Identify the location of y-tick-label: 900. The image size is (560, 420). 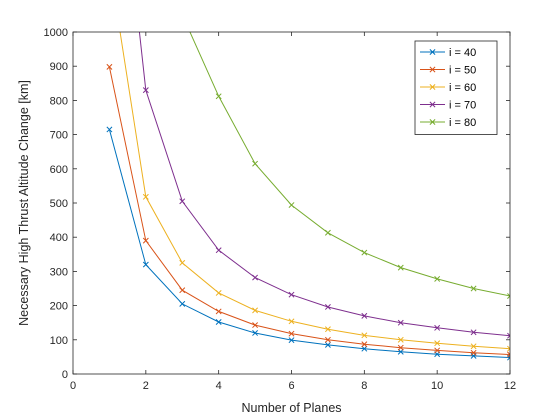
(59, 67).